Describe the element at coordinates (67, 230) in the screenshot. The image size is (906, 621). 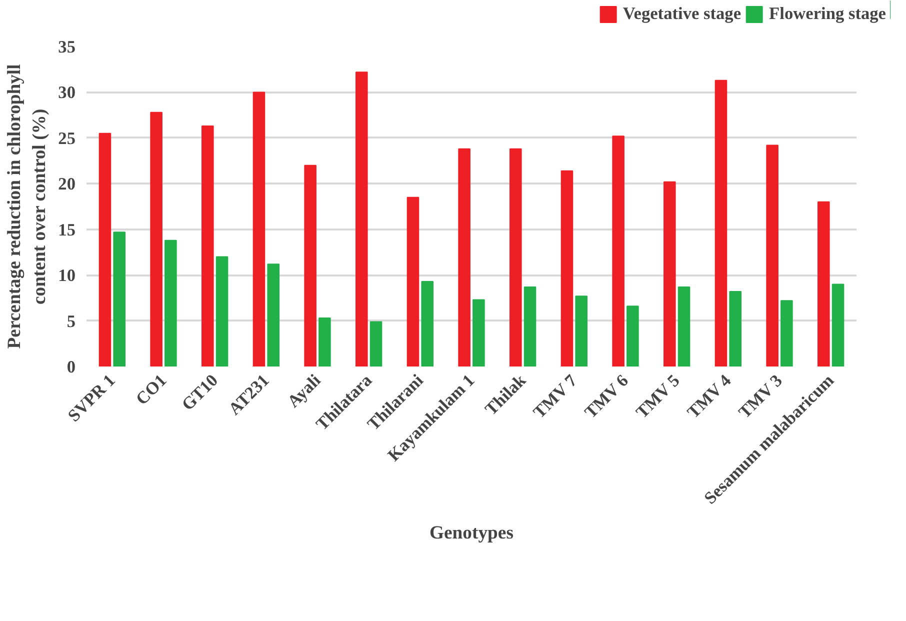
I see `y-tick-label: 15` at that location.